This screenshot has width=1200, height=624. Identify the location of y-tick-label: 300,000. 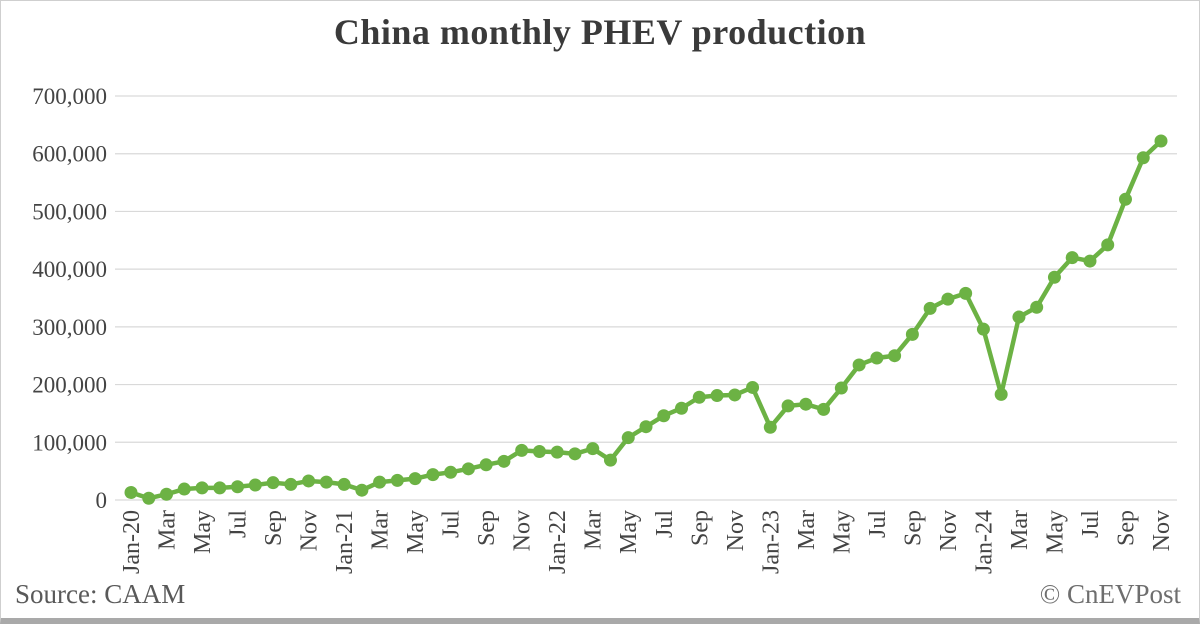
(69, 327).